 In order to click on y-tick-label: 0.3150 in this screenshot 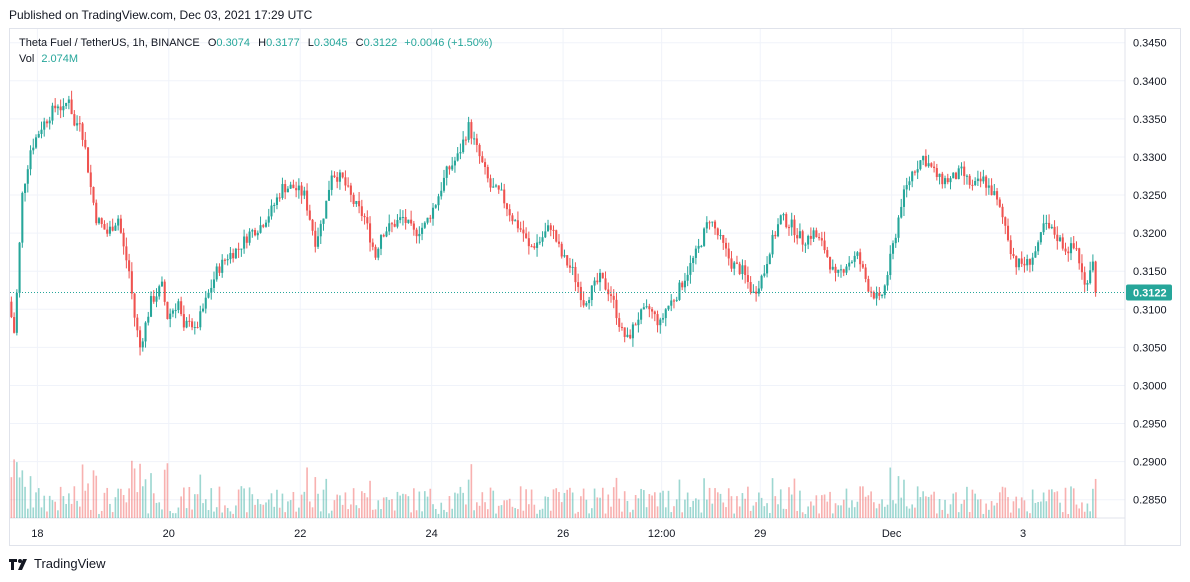, I will do `click(1150, 272)`.